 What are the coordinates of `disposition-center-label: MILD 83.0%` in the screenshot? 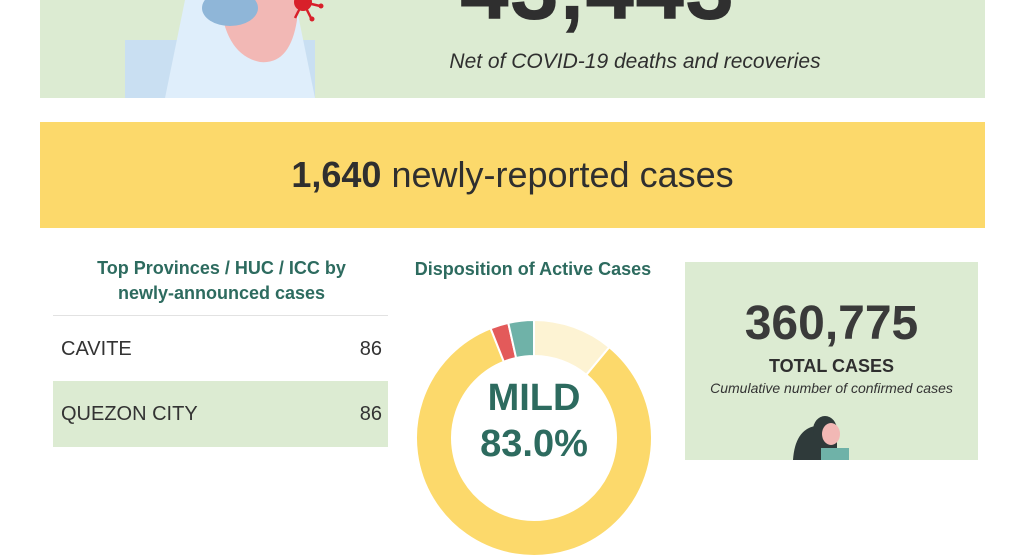 It's located at (534, 421).